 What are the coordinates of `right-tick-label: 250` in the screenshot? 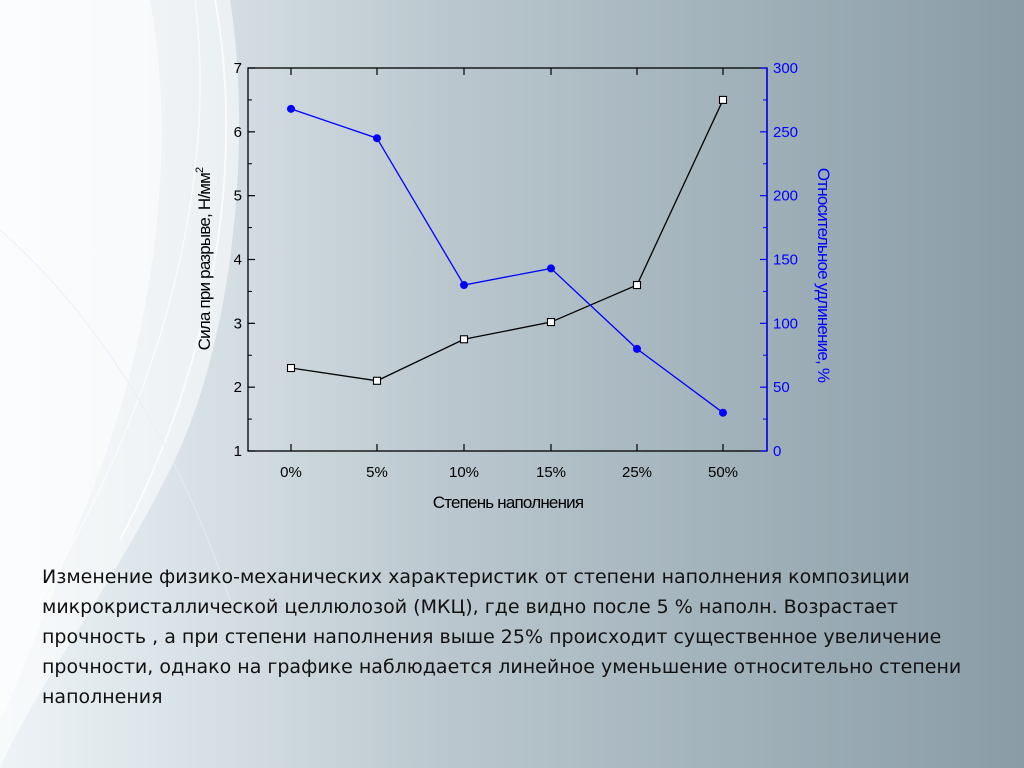 It's located at (785, 132).